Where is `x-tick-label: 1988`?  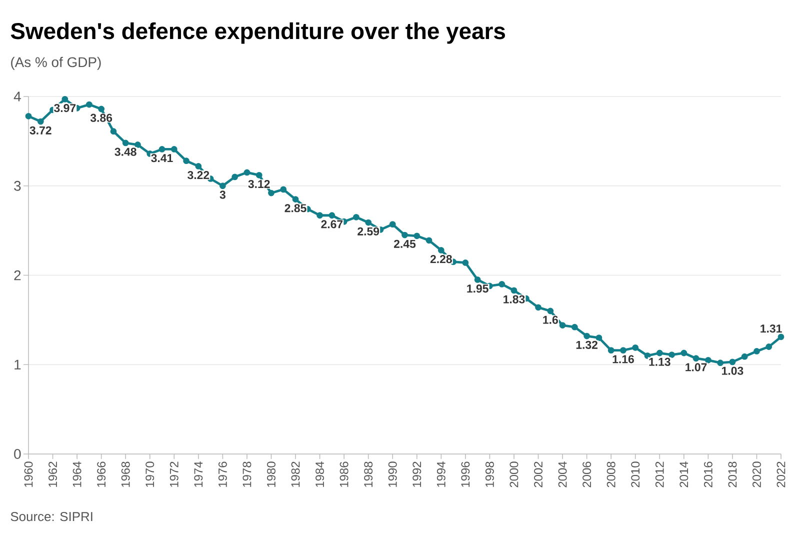 x-tick-label: 1988 is located at coordinates (368, 474).